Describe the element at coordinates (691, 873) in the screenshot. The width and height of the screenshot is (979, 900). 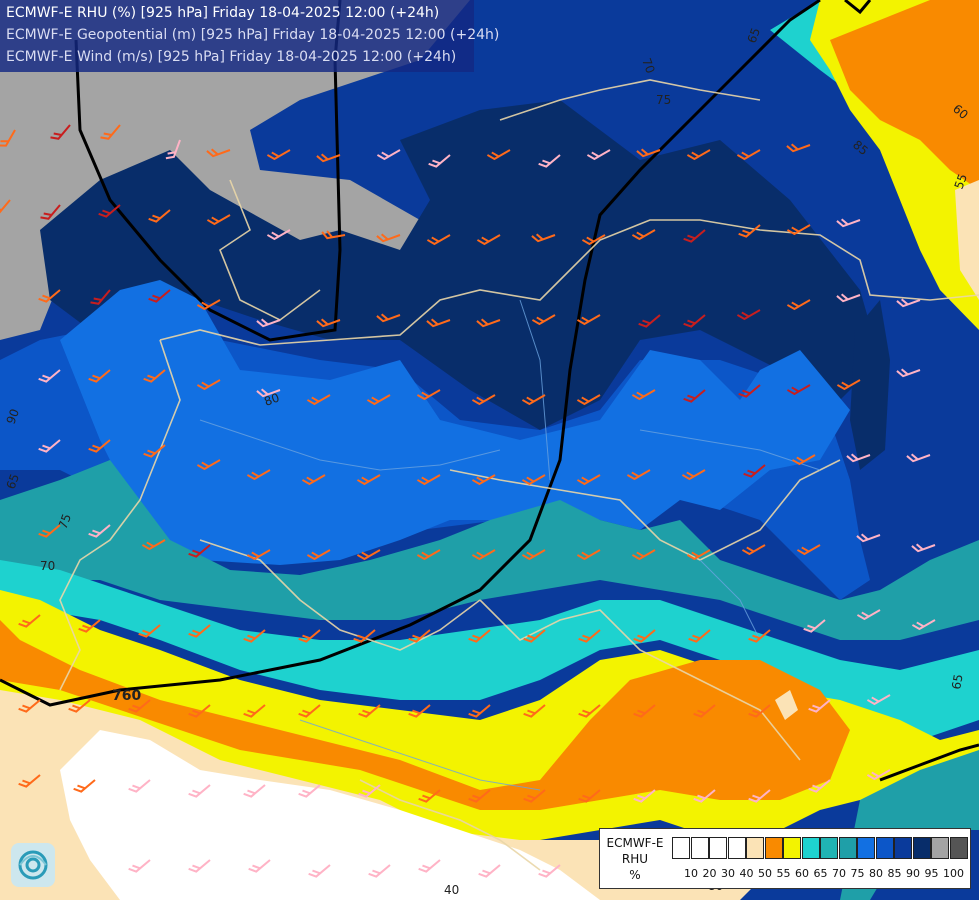
I see `legend-tick-label: 10` at that location.